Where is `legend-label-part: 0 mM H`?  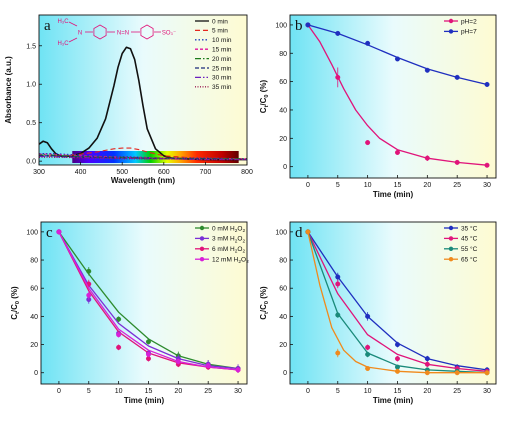 legend-label-part: 0 mM H is located at coordinates (223, 228).